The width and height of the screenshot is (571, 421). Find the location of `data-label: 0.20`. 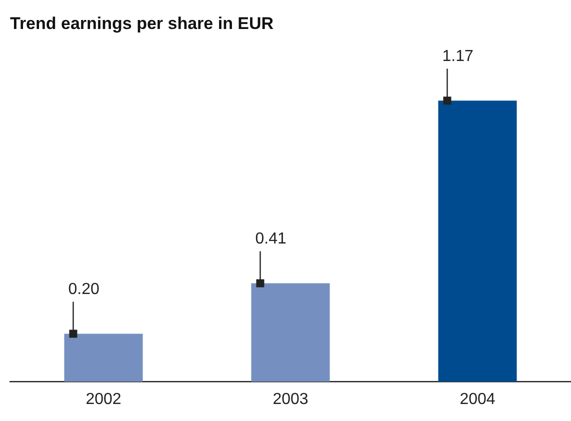

data-label: 0.20 is located at coordinates (84, 289).